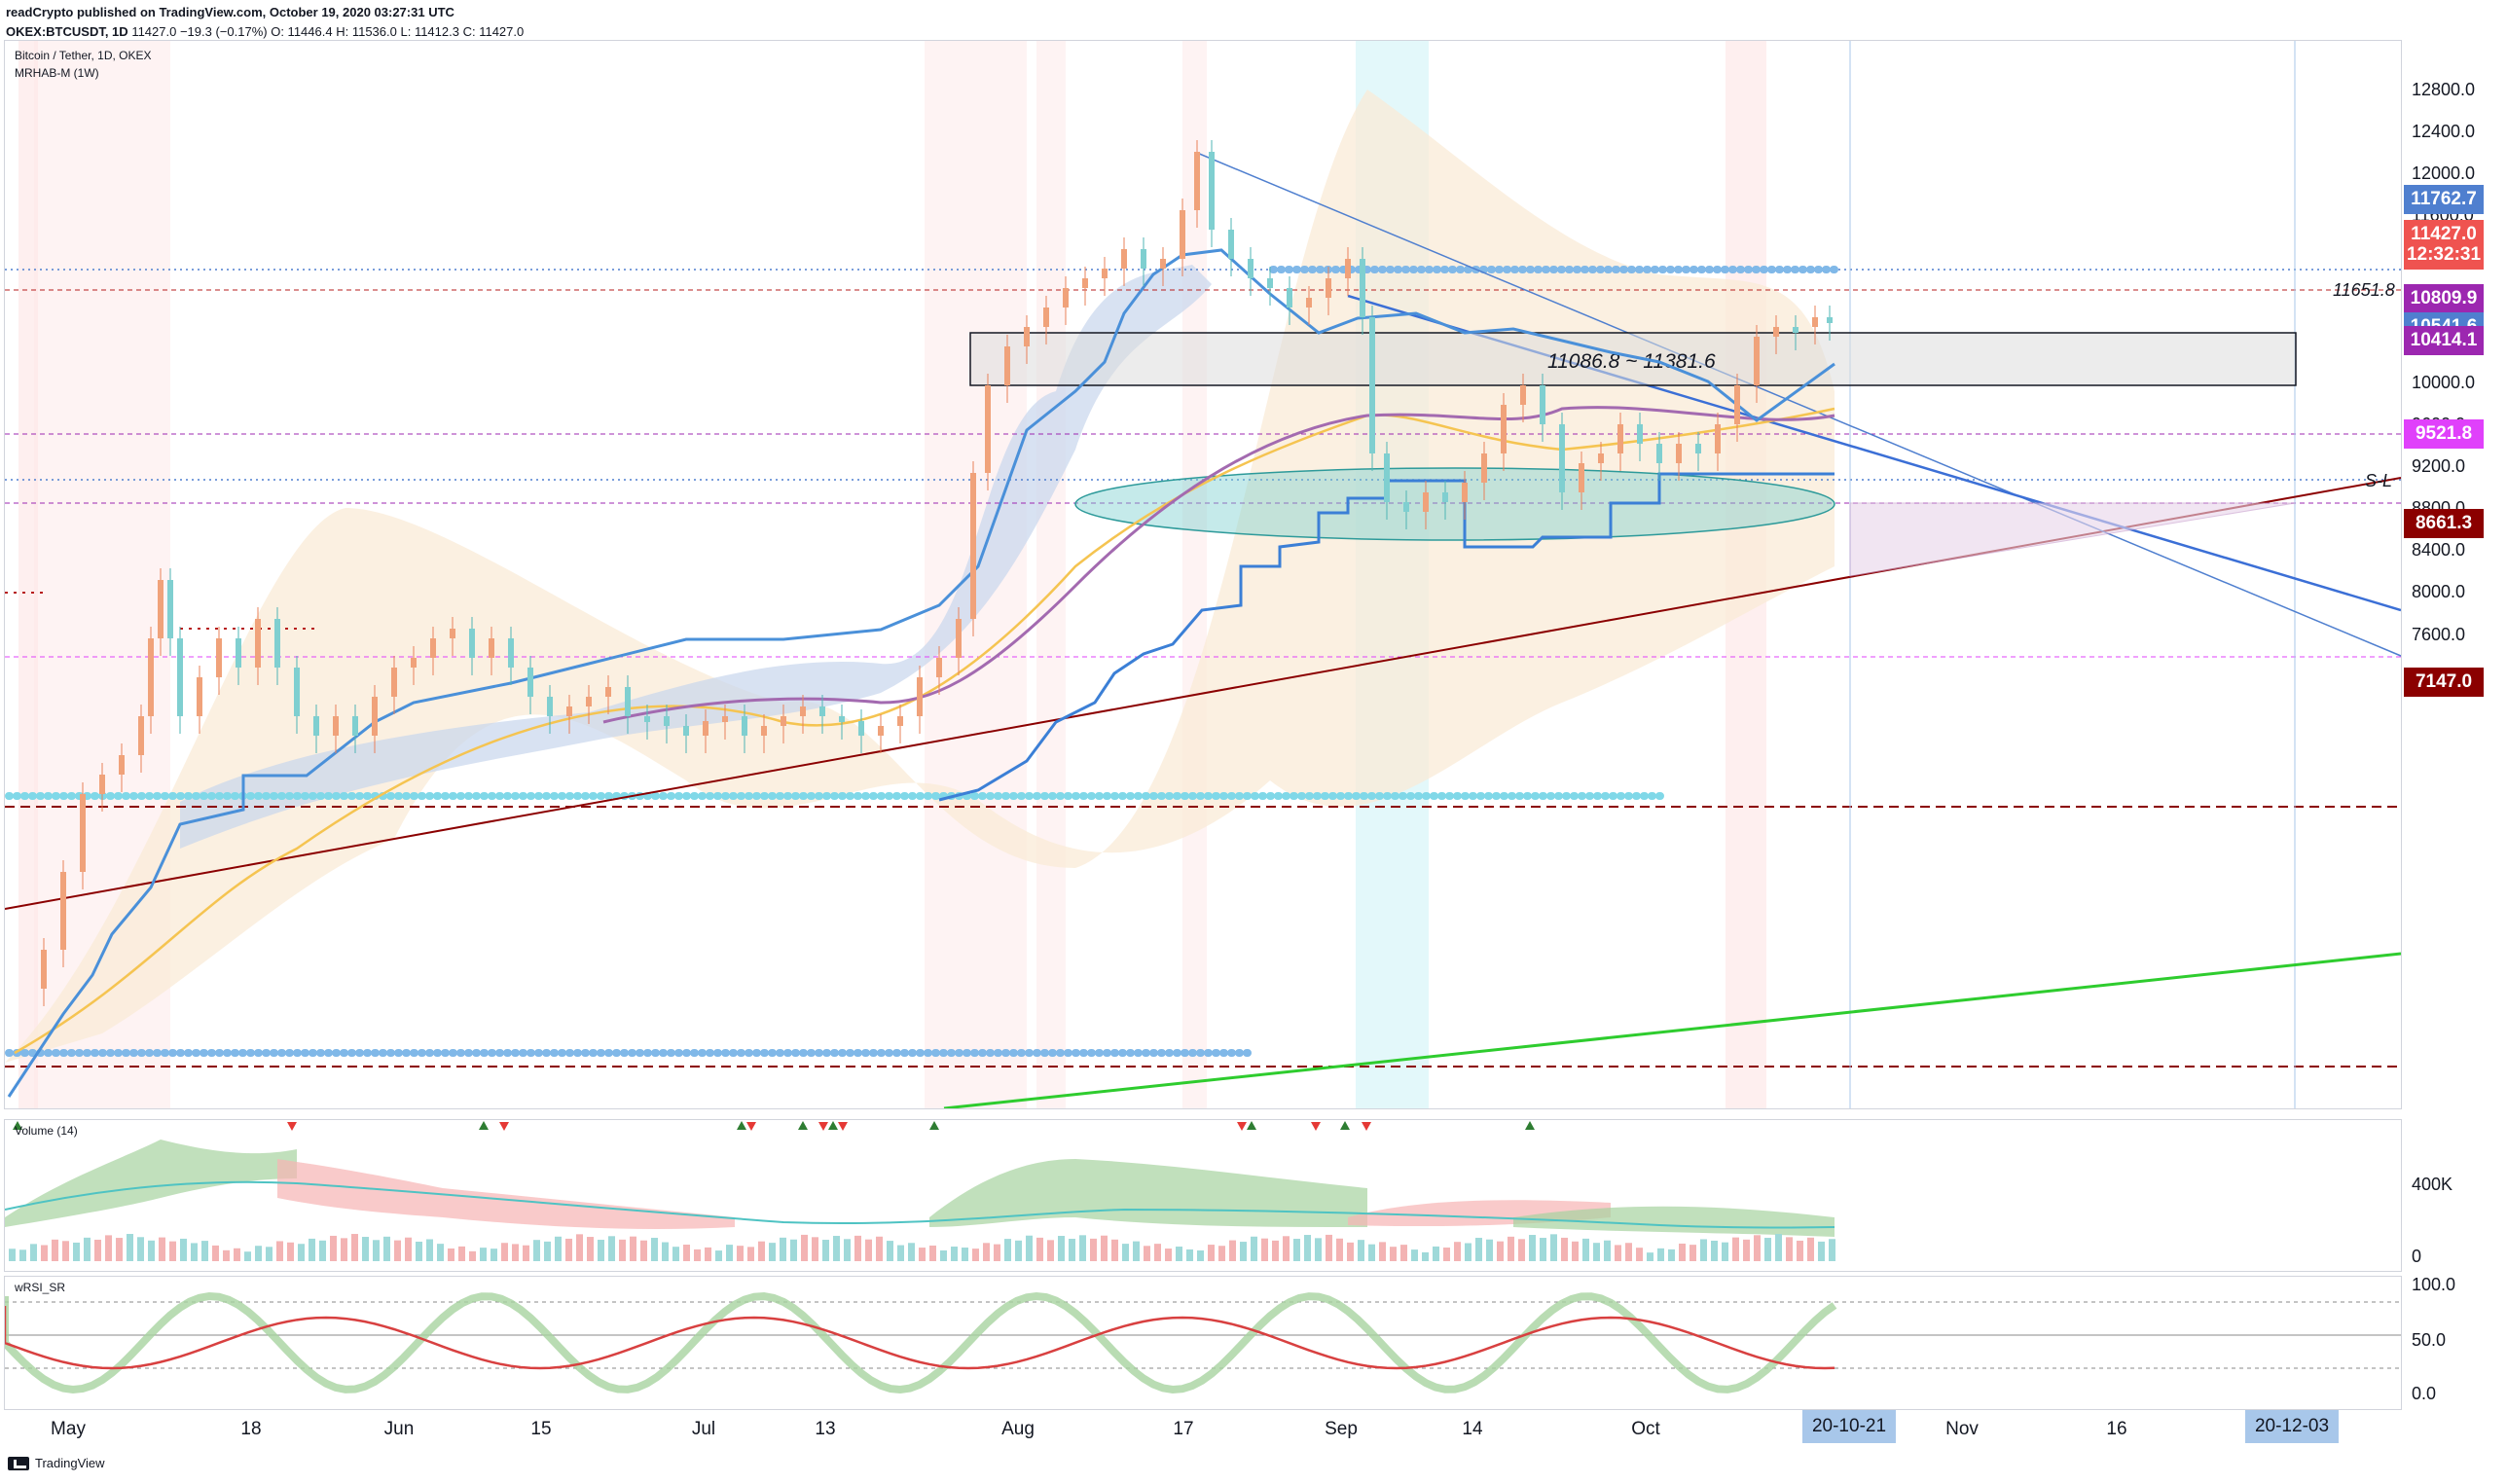 Image resolution: width=2507 pixels, height=1484 pixels. Describe the element at coordinates (1472, 1429) in the screenshot. I see `time-label: 14` at that location.